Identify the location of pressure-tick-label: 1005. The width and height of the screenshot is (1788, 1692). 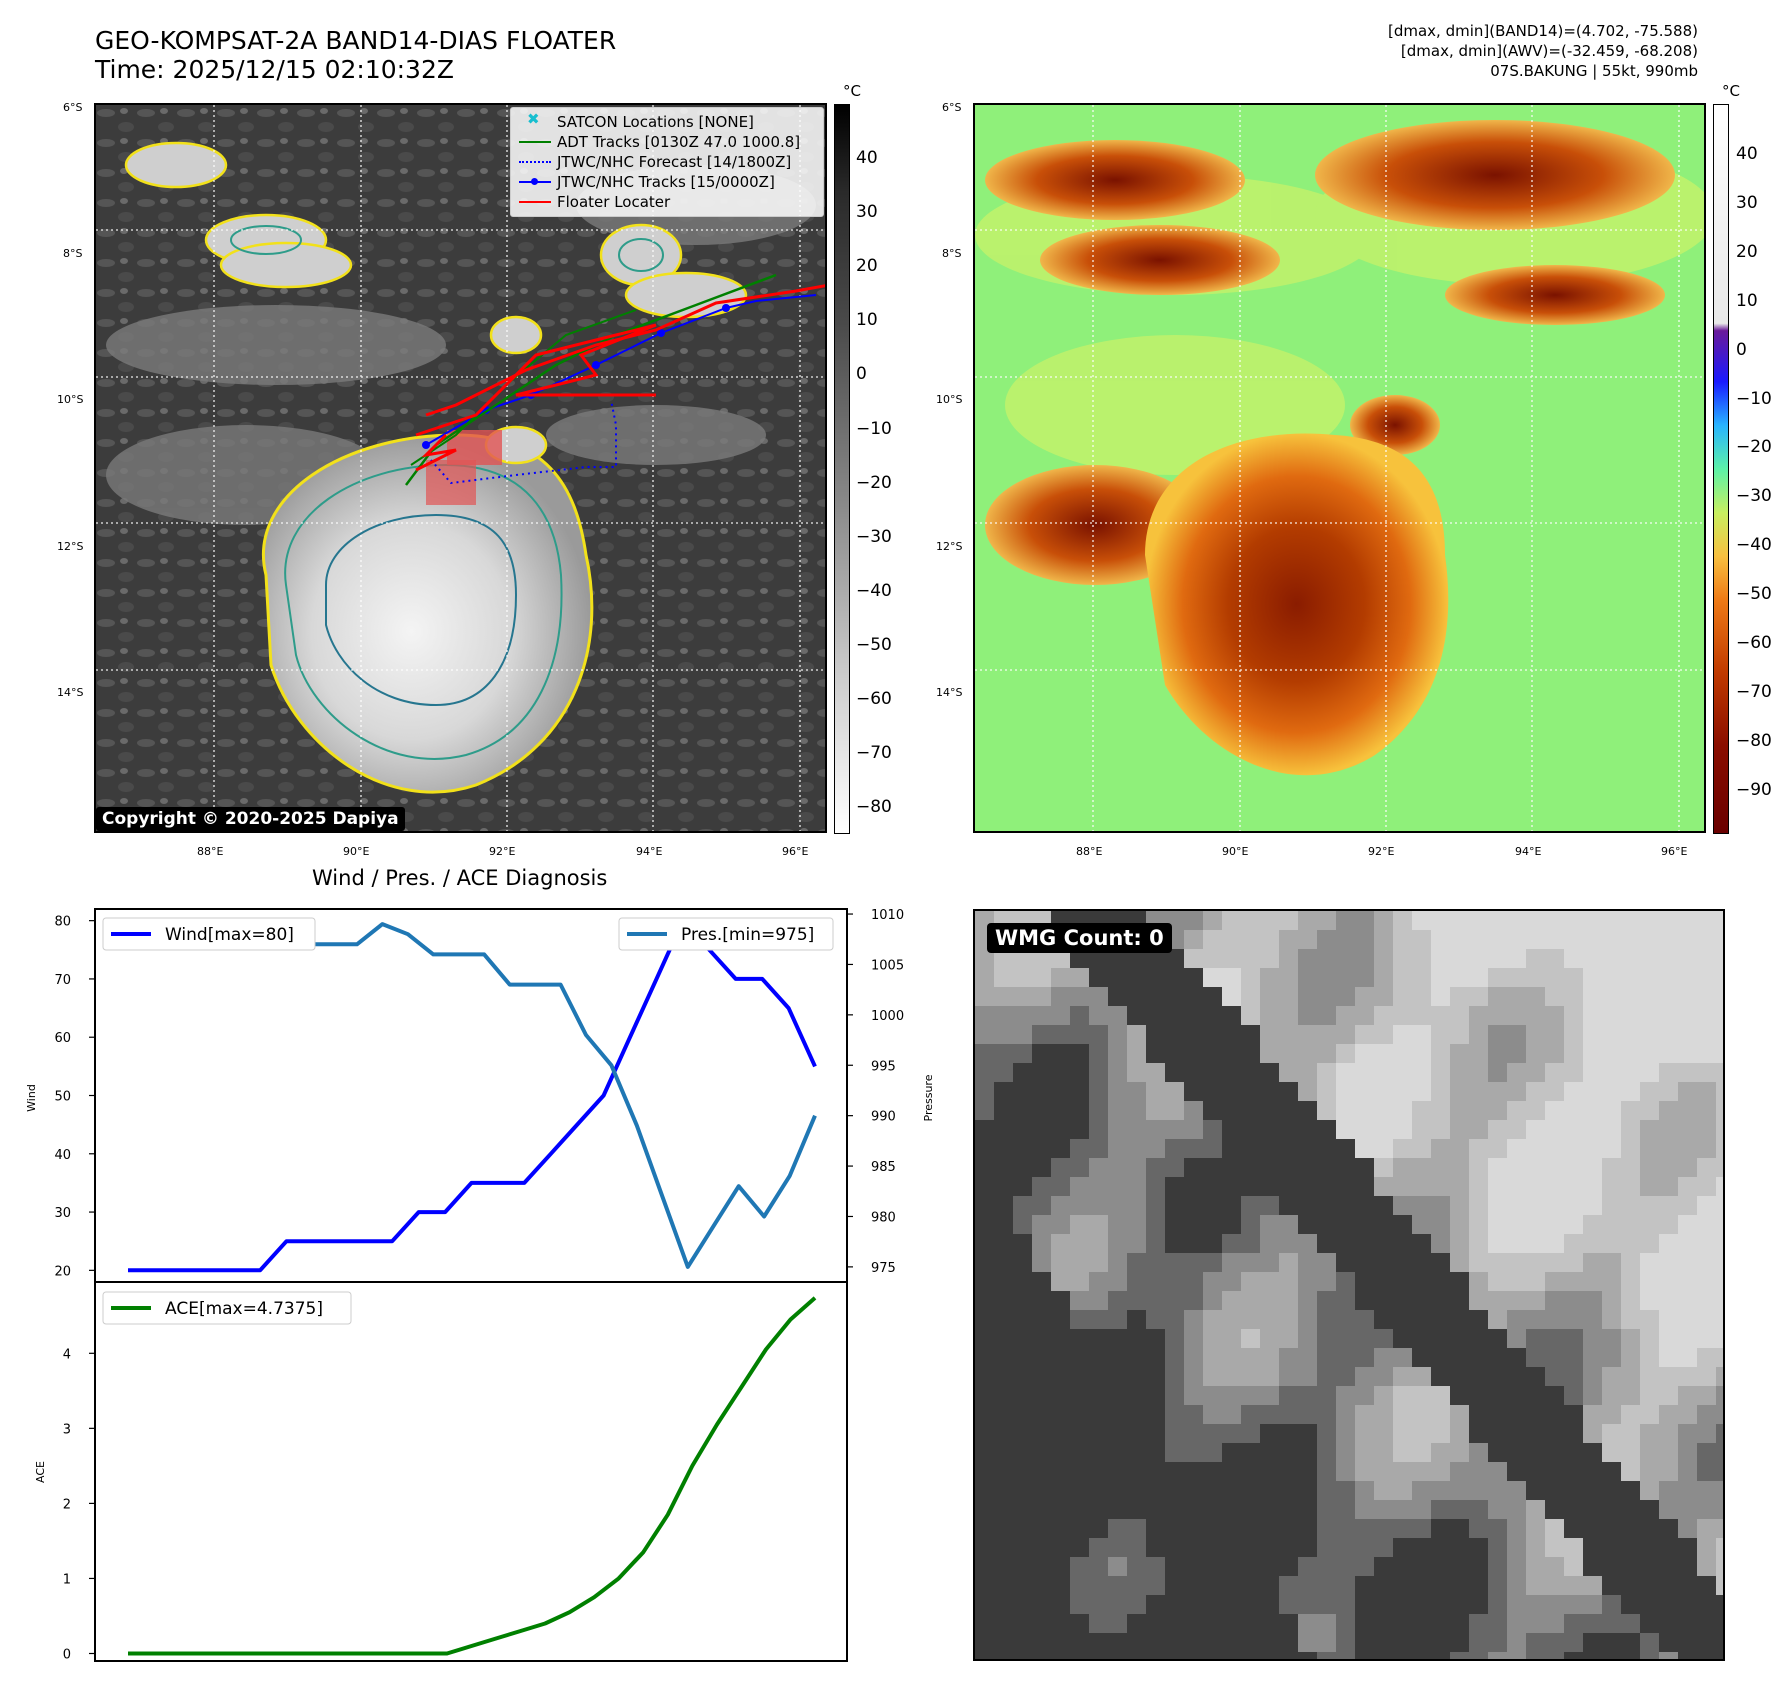
(887, 965).